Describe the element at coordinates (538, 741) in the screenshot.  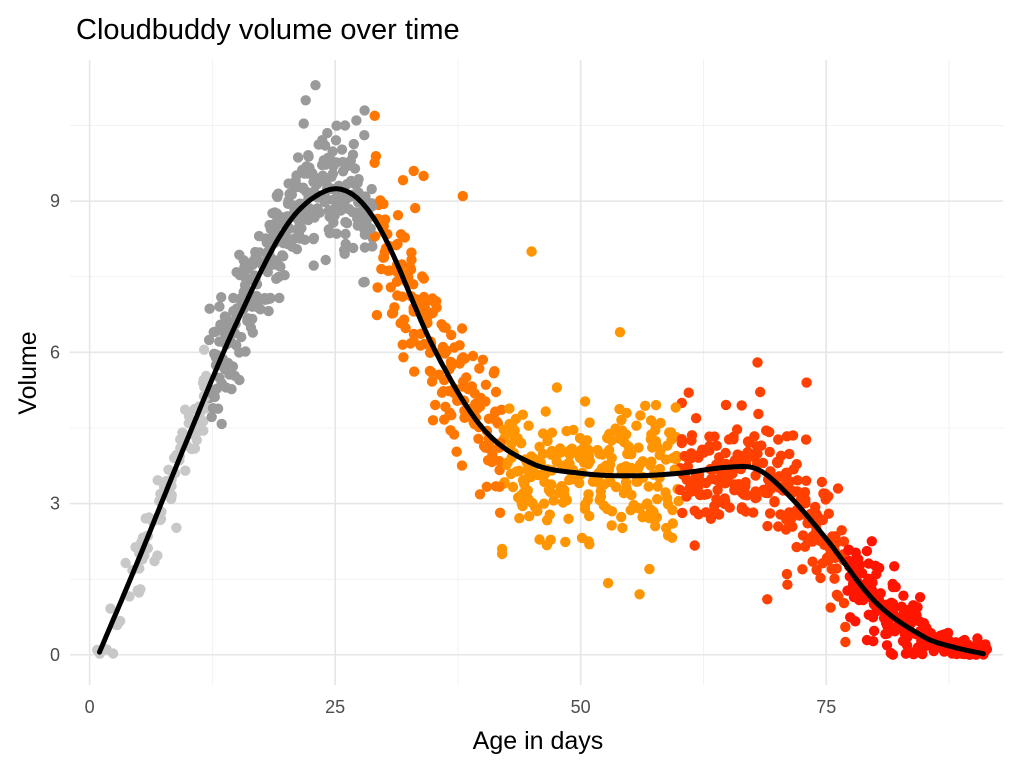
I see `x-axis-title: Age in days` at that location.